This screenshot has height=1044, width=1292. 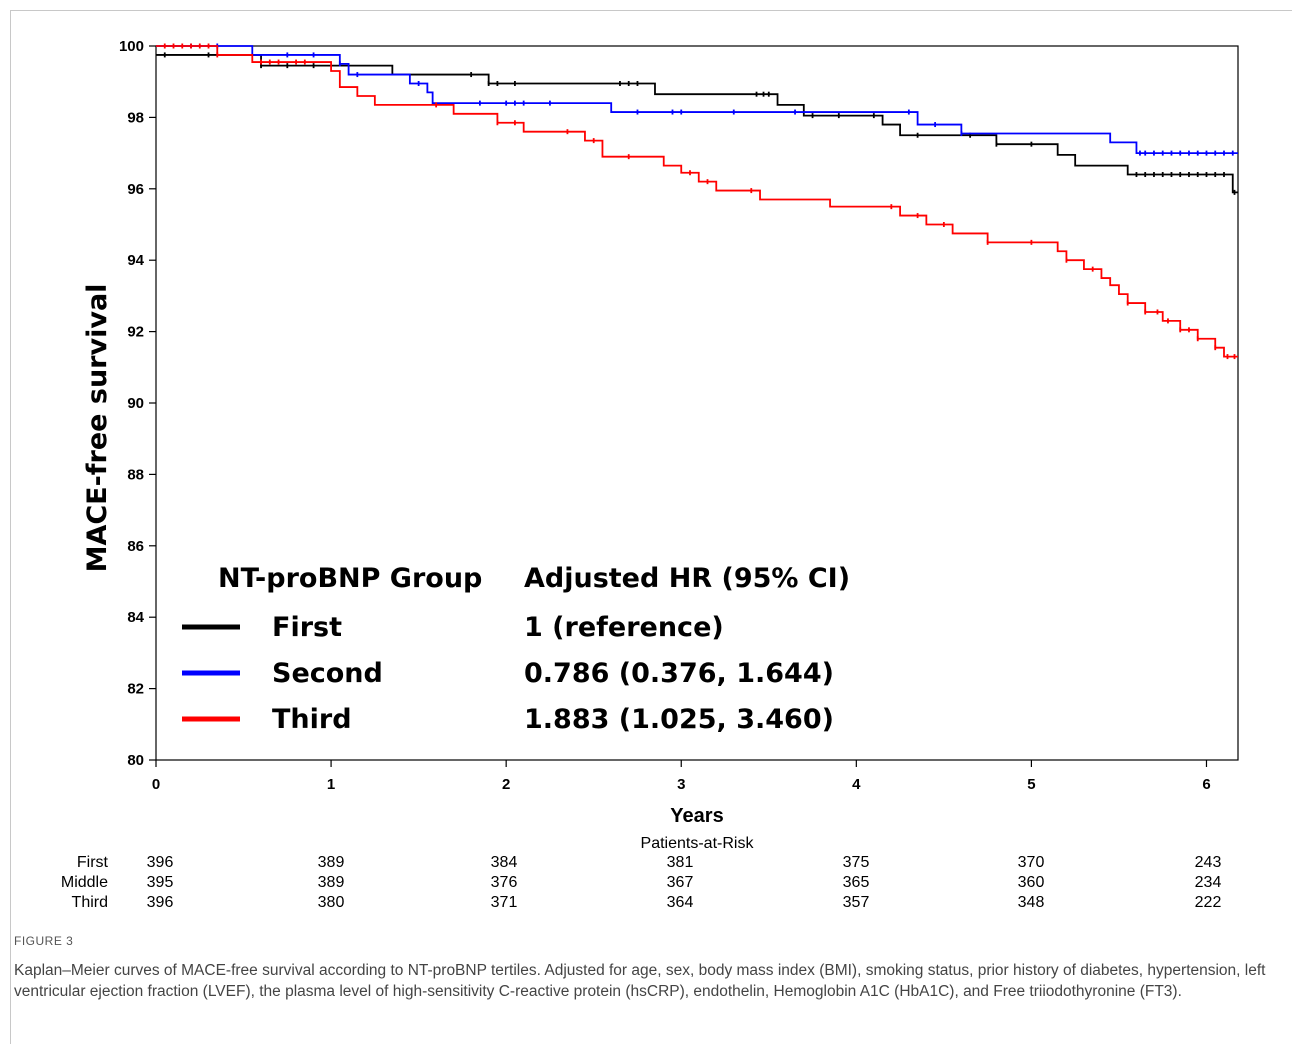 What do you see at coordinates (44, 941) in the screenshot?
I see `figure-label: FIGURE 3` at bounding box center [44, 941].